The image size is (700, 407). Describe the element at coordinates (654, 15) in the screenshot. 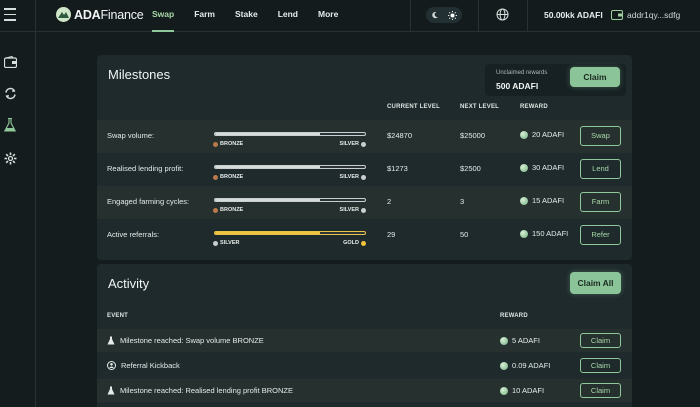

I see `wallet-address: addr1qy...sdfg` at that location.